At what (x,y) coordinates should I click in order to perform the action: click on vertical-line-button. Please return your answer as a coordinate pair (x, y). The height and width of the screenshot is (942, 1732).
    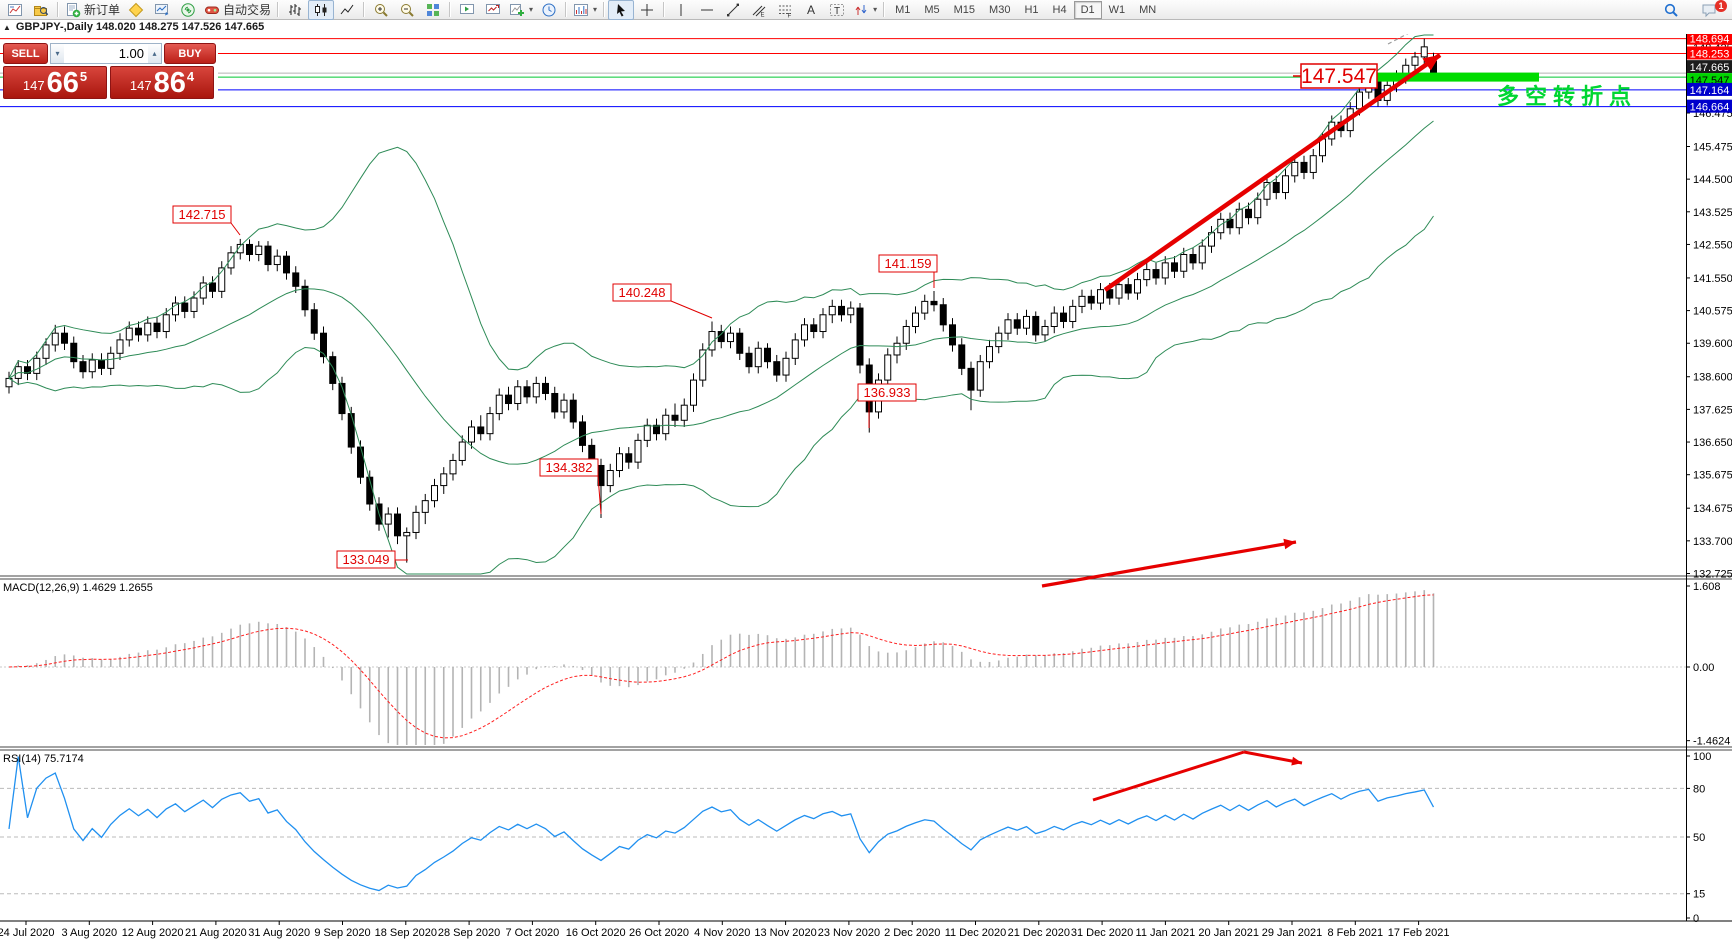
    Looking at the image, I should click on (681, 10).